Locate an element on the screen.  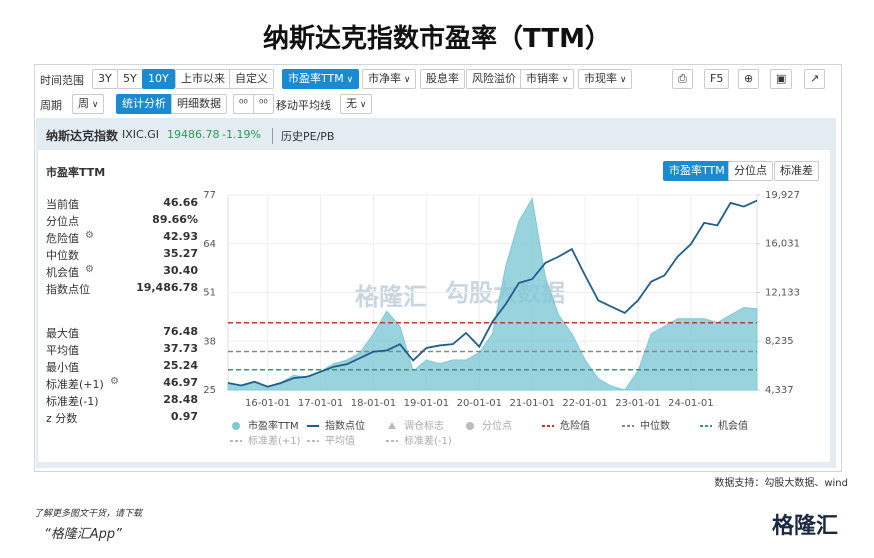
view-button: 明细数据 is located at coordinates (199, 104).